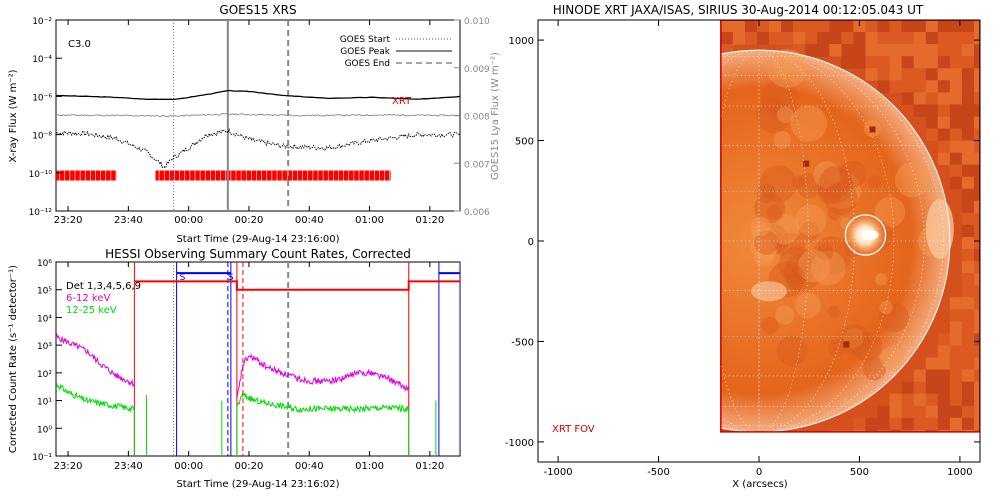 This screenshot has height=500, width=1000. Describe the element at coordinates (258, 115) in the screenshot. I see `goes-series-lya` at that location.